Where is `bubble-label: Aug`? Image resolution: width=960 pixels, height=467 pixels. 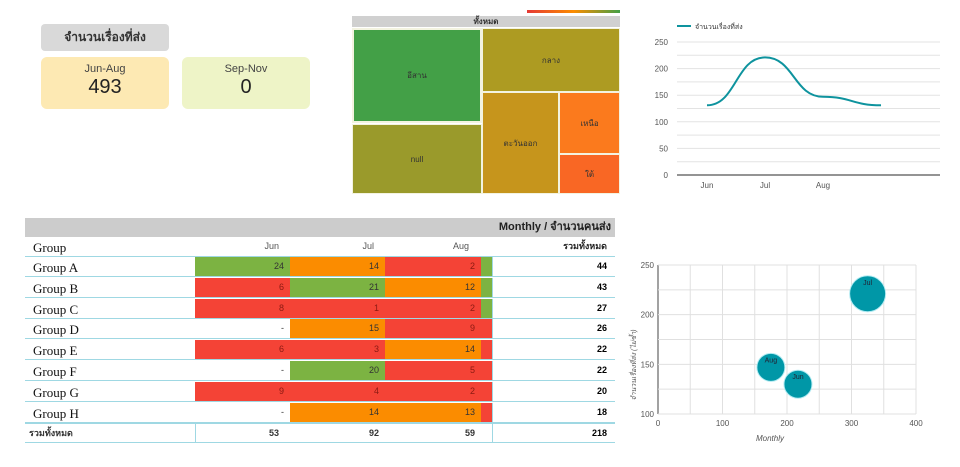
bubble-label: Aug is located at coordinates (771, 360).